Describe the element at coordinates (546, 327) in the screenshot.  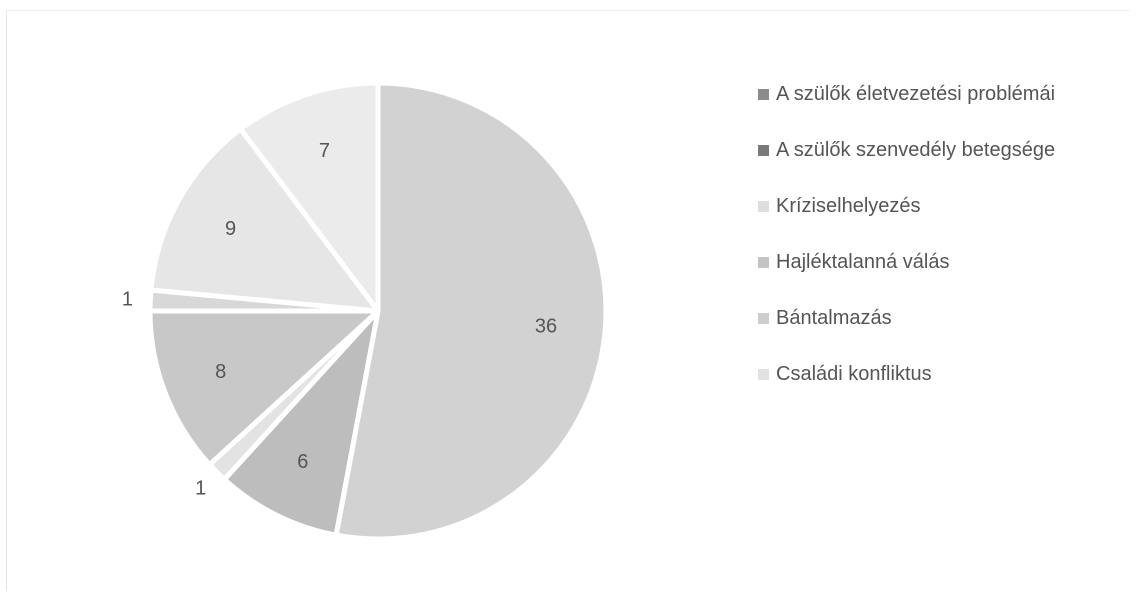
I see `pie-data-label: 36` at that location.